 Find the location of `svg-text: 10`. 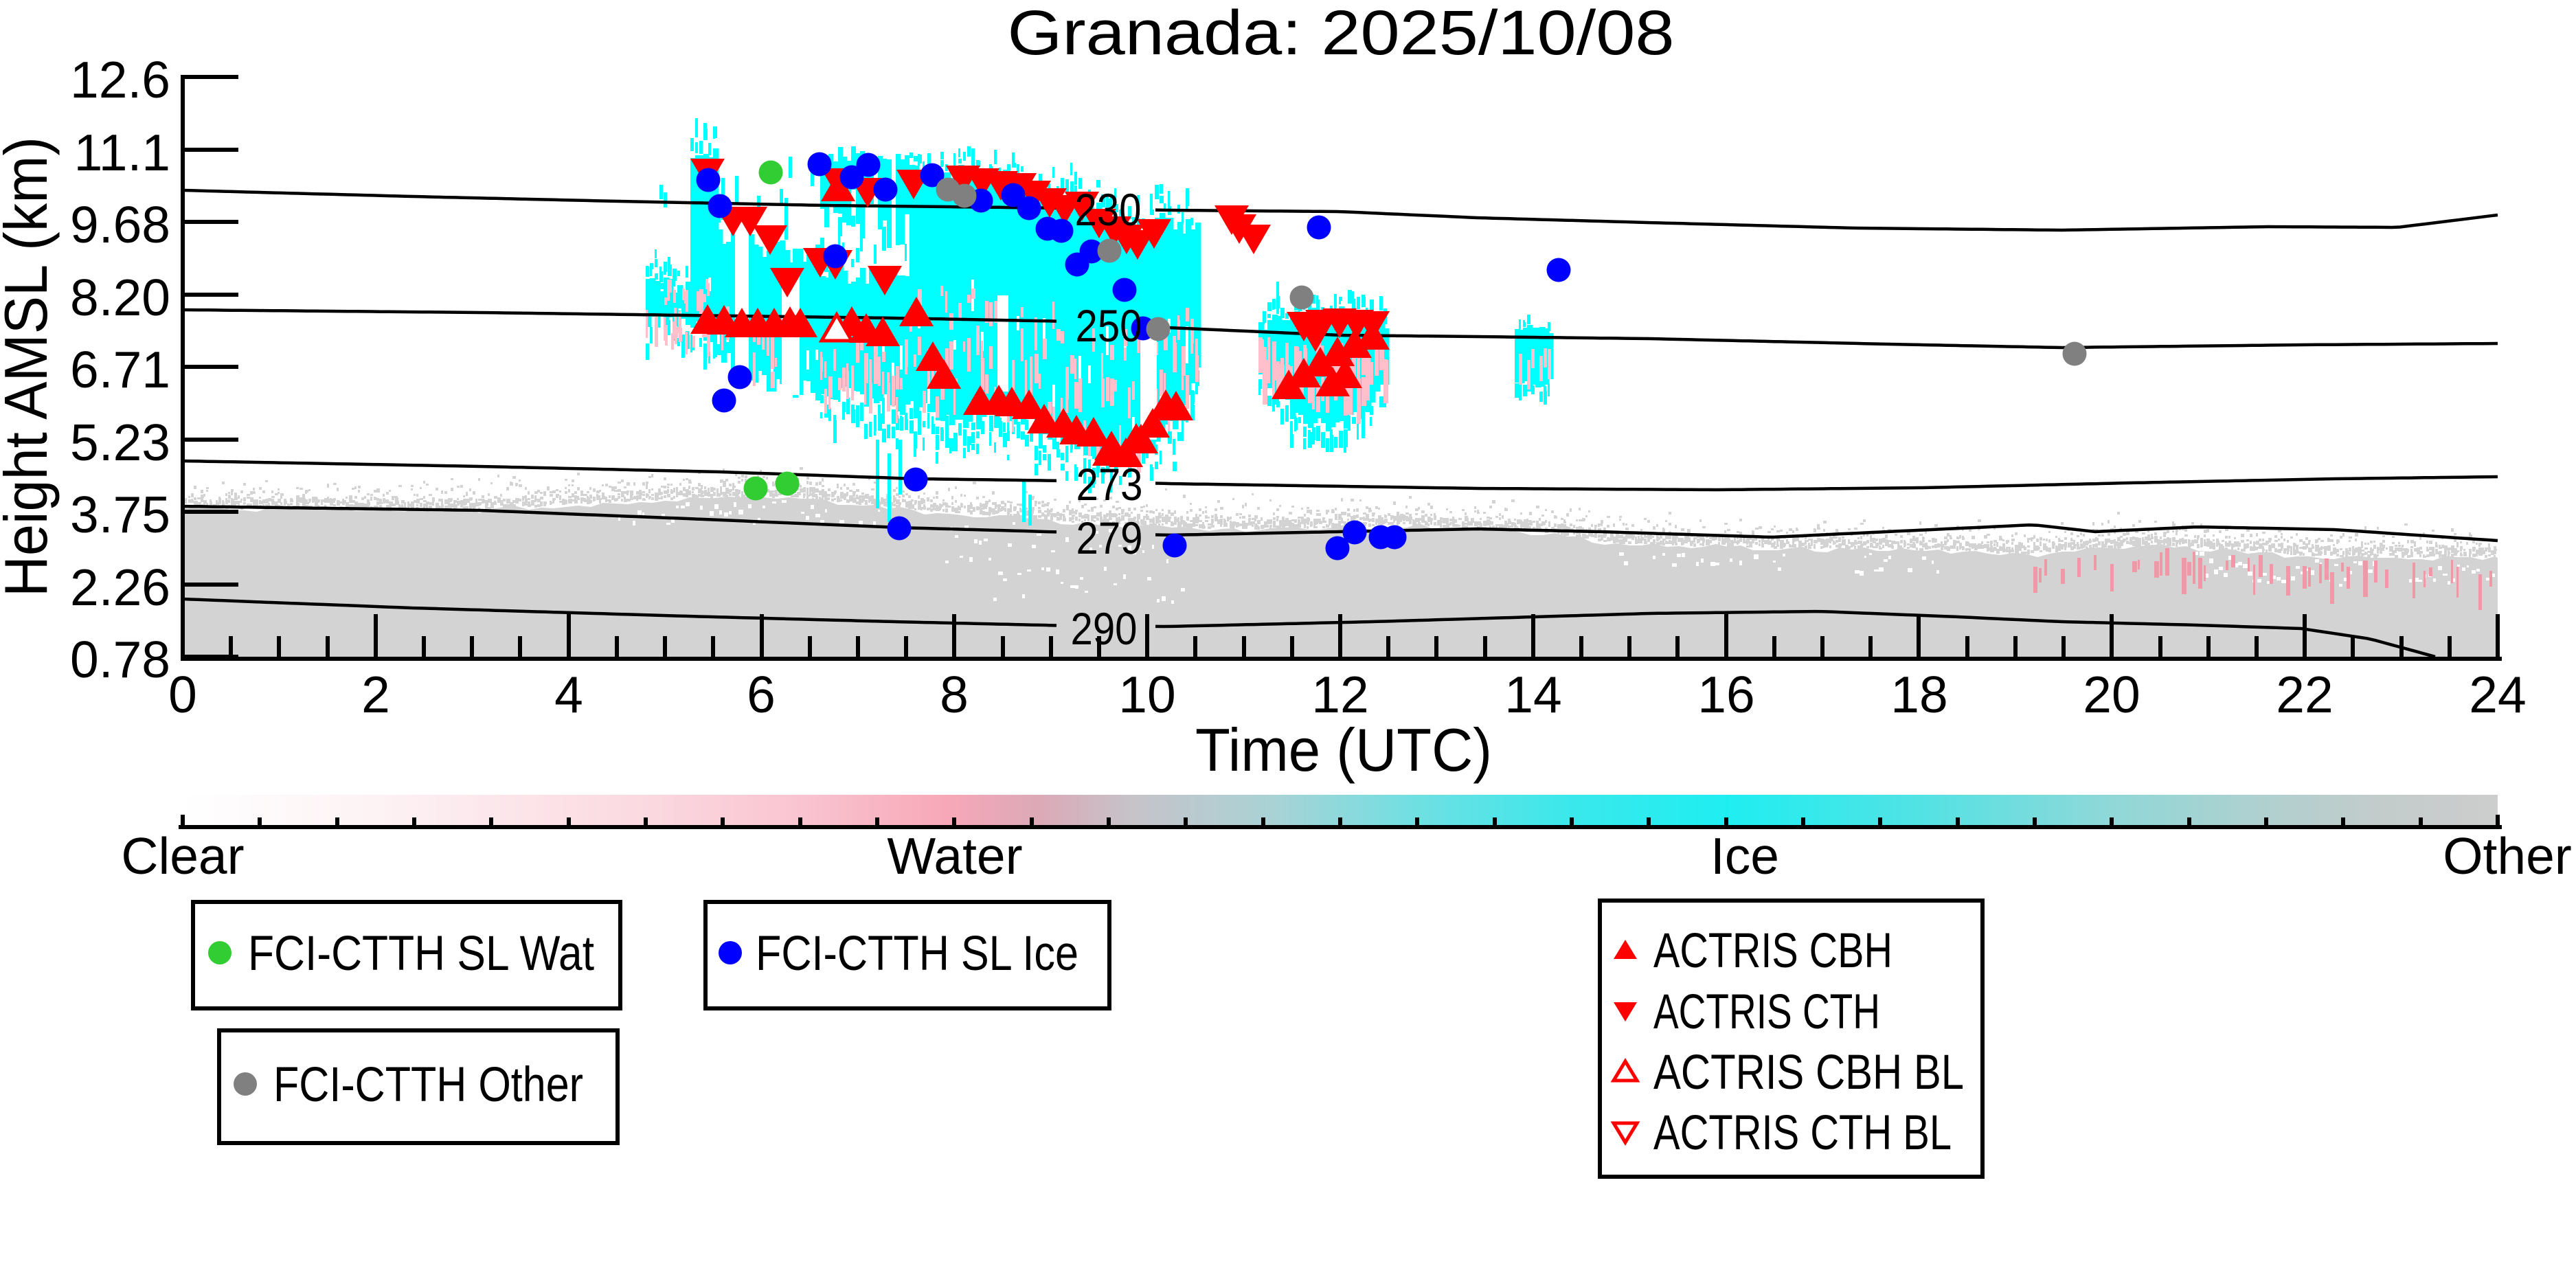

svg-text: 10 is located at coordinates (1146, 694).